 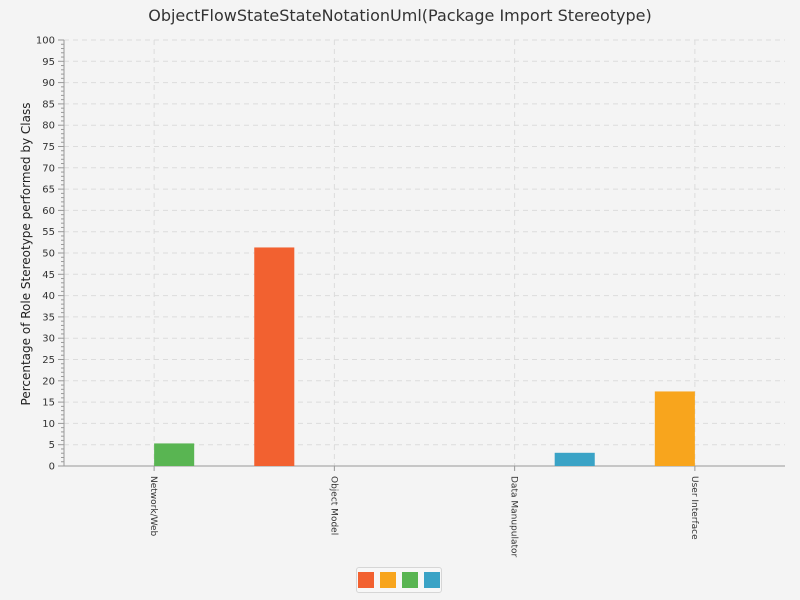 What do you see at coordinates (52, 445) in the screenshot?
I see `y-tick-label: 5` at bounding box center [52, 445].